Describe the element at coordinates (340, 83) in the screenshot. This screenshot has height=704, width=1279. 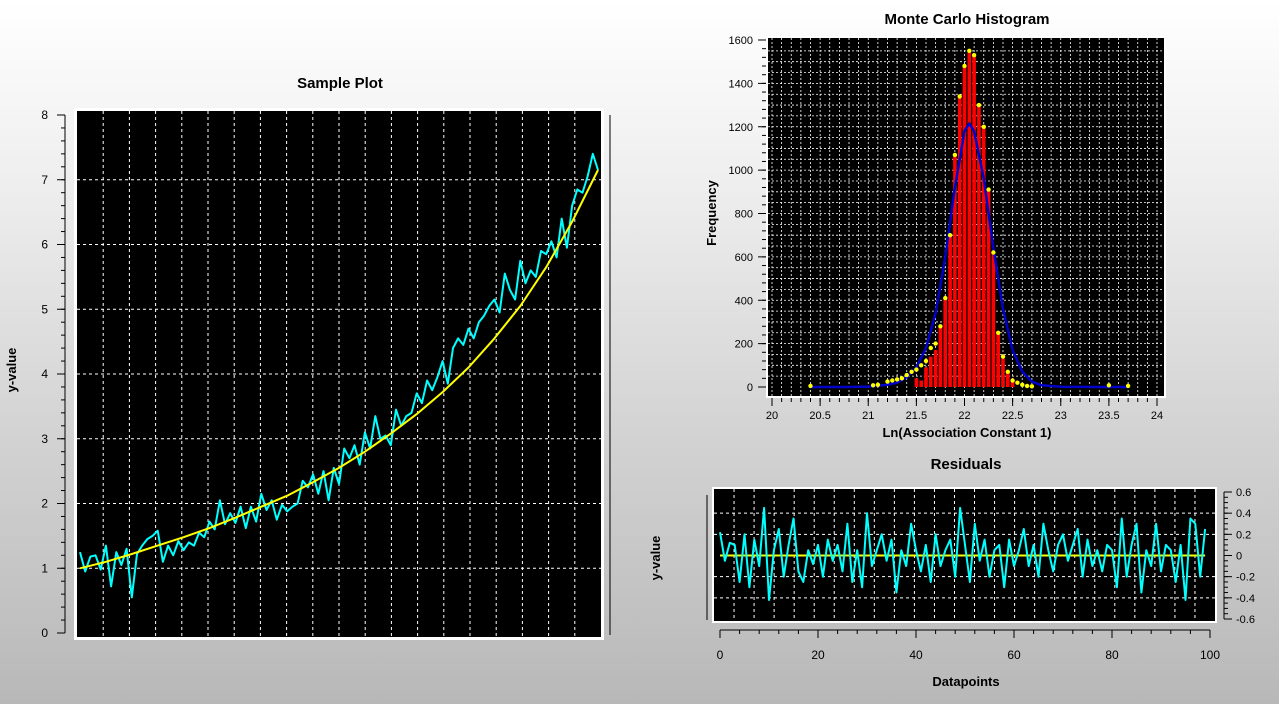
I see `sample-plot-title: Sample Plot` at that location.